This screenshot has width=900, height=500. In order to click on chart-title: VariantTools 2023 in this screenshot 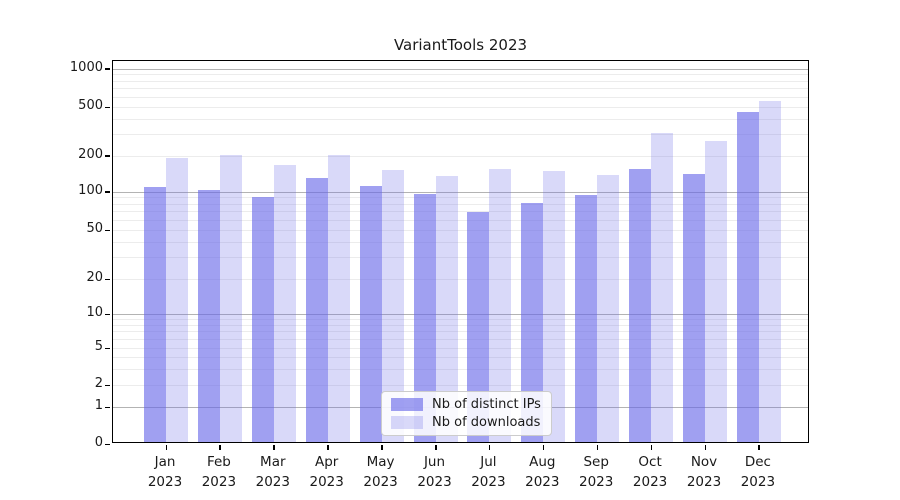, I will do `click(460, 45)`.